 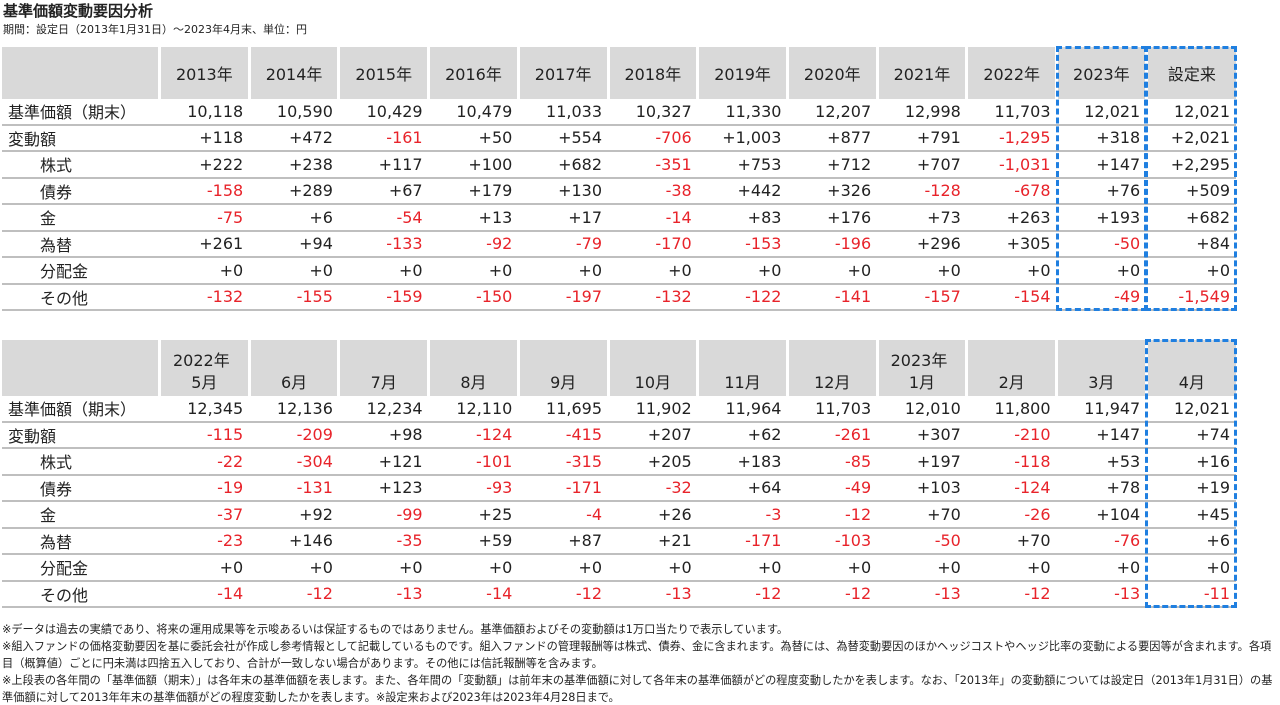 What do you see at coordinates (1011, 541) in the screenshot?
I see `cell: +70` at bounding box center [1011, 541].